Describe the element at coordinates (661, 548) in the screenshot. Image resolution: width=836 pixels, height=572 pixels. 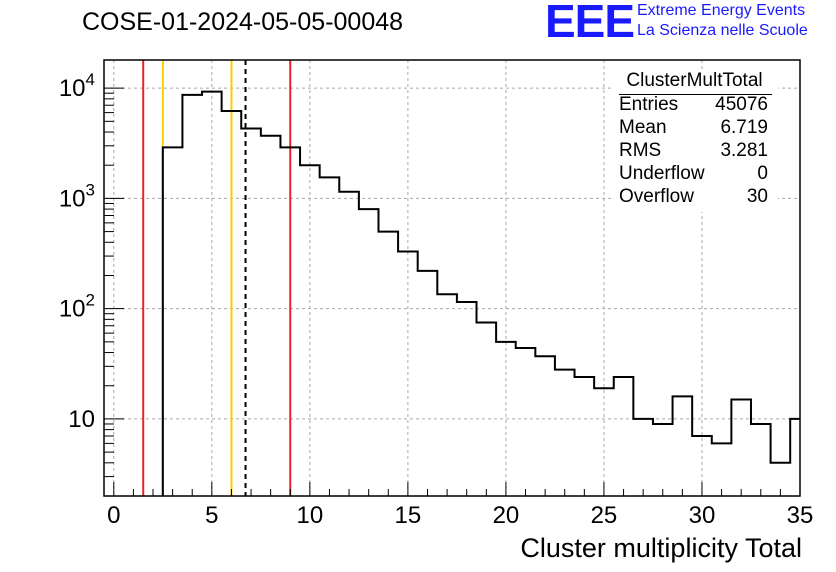
I see `x-axis-label: Cluster multiplicity Total` at that location.